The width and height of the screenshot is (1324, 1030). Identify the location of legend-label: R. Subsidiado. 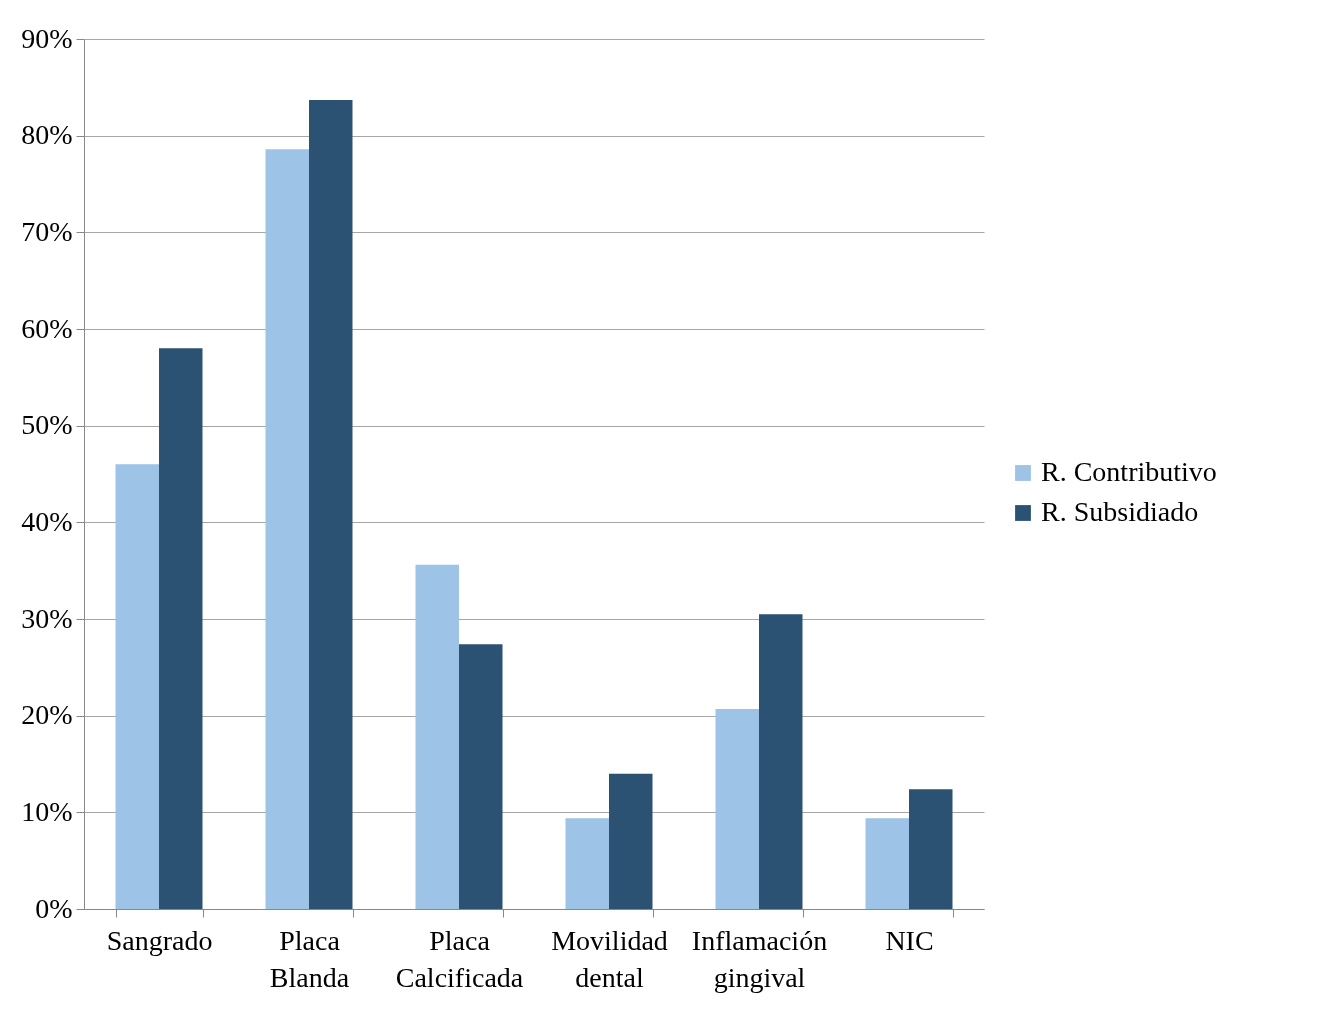
(1120, 511).